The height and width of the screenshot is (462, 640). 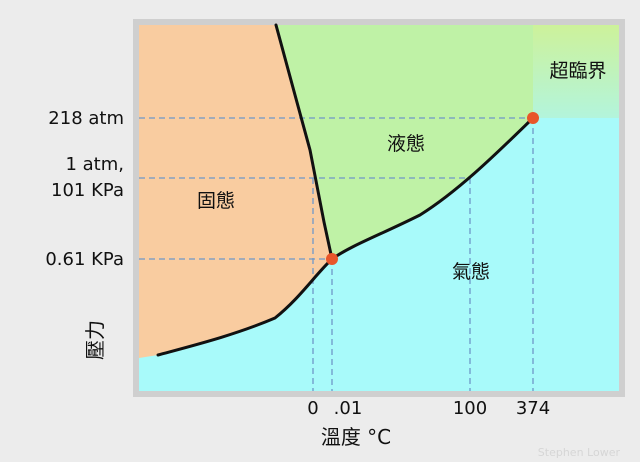 I want to click on liquid-label: 液態, so click(x=406, y=144).